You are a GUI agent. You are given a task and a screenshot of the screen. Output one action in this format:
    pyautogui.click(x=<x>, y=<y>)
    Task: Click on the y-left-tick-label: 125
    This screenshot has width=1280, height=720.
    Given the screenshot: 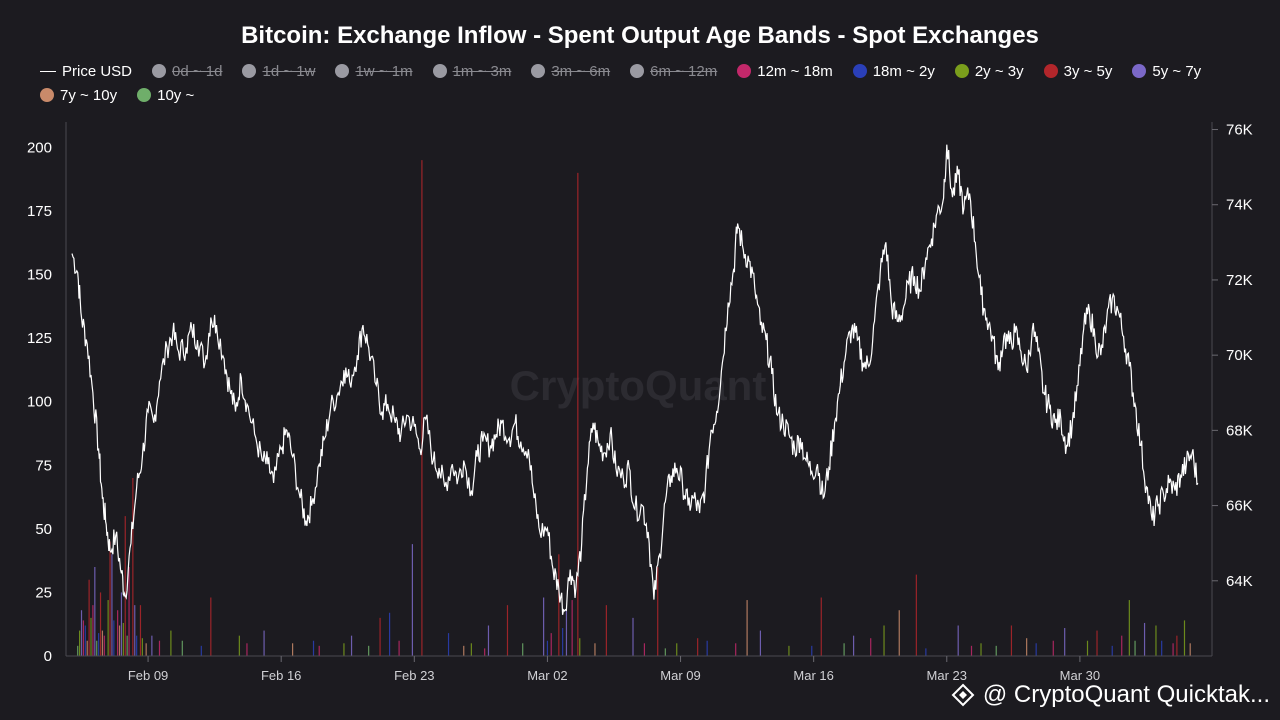 What is the action you would take?
    pyautogui.click(x=39, y=338)
    